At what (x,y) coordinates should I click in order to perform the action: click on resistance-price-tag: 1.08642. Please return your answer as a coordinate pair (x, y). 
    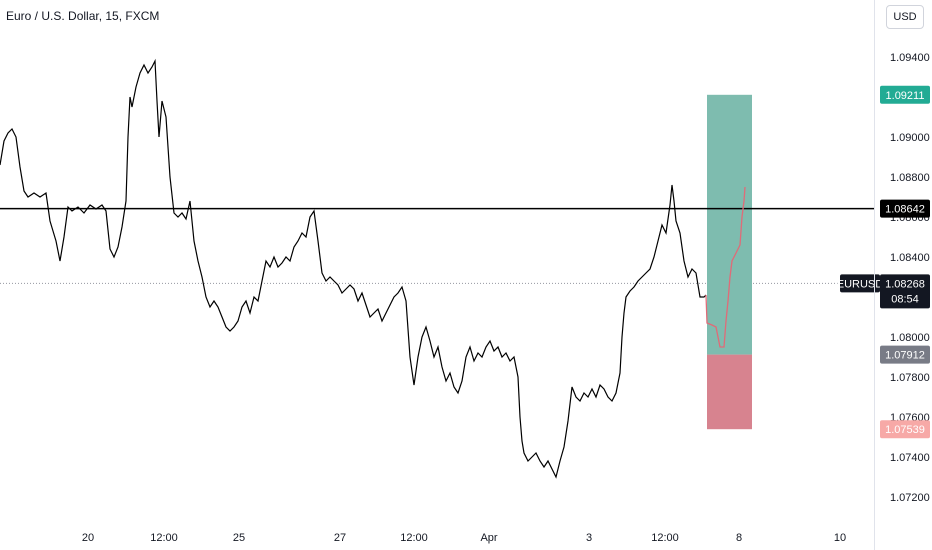
    Looking at the image, I should click on (905, 210).